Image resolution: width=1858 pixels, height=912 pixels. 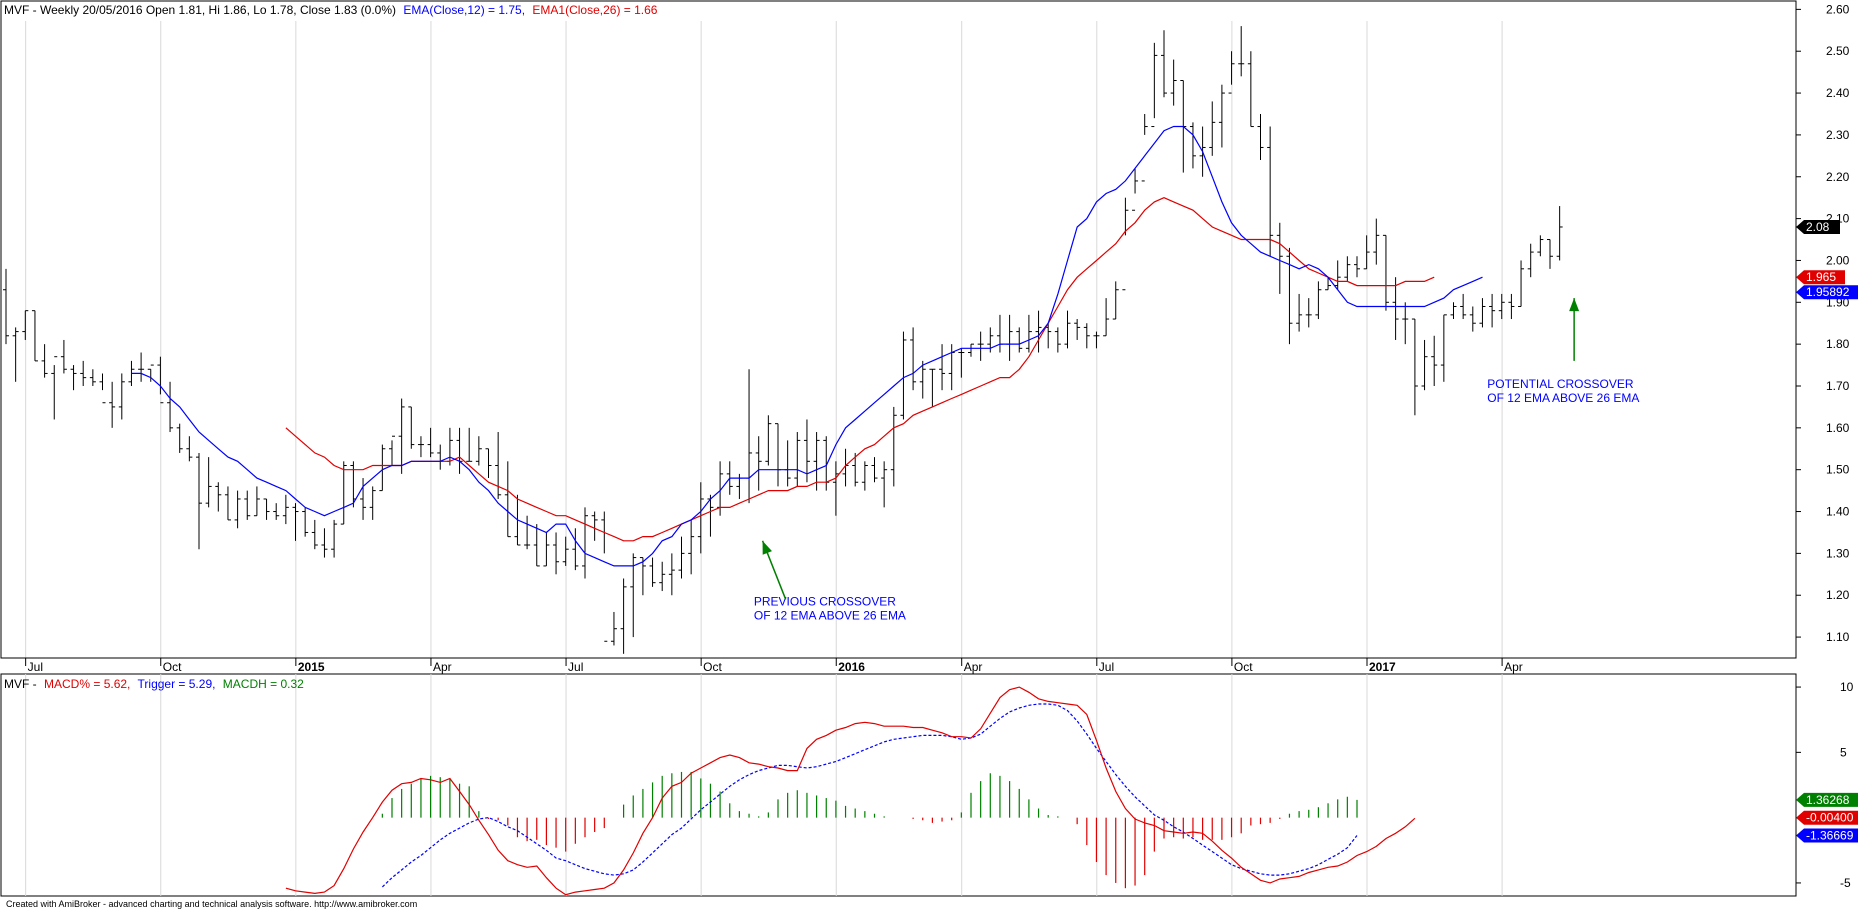 I want to click on annotation-arrowhead, so click(x=1574, y=305).